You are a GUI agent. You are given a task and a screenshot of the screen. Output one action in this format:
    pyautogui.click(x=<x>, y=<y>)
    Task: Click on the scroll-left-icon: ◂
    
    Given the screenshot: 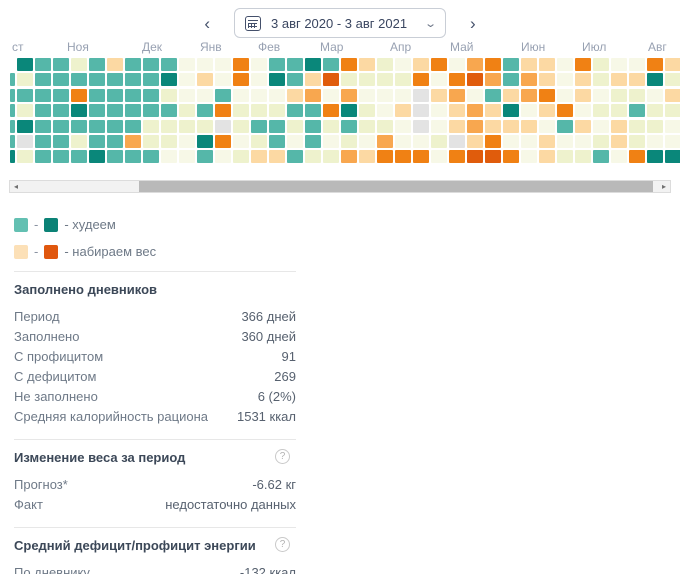 What is the action you would take?
    pyautogui.click(x=15, y=186)
    